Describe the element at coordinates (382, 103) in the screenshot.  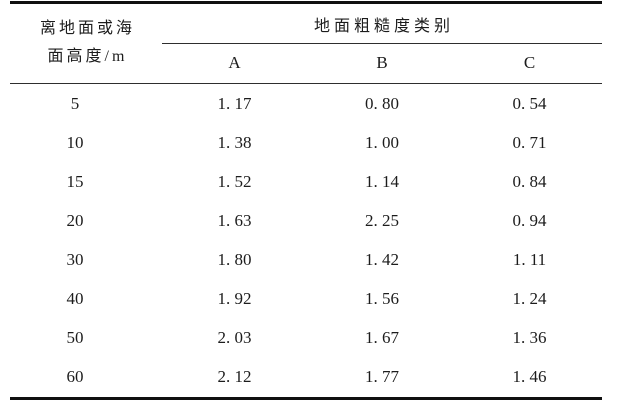
I see `value-cell-b: 0. 80` at that location.